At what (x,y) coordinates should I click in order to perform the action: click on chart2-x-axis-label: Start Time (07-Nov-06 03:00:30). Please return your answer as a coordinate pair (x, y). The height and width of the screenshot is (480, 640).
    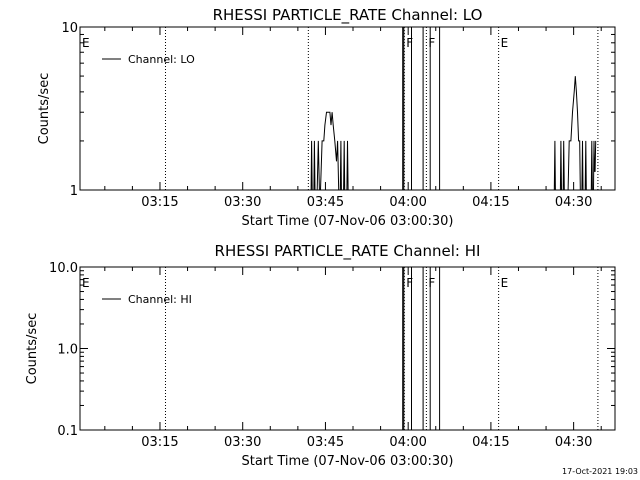
    Looking at the image, I should click on (348, 461).